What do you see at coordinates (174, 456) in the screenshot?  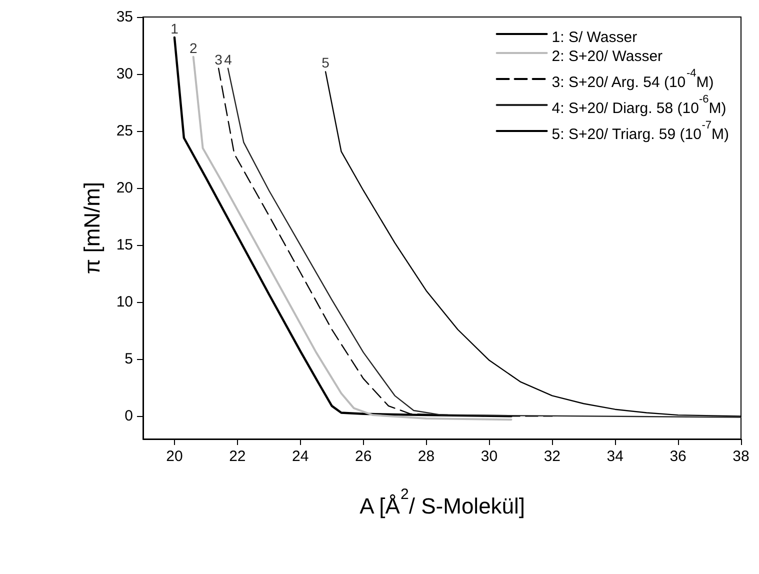 I see `x-tick-label: 20` at bounding box center [174, 456].